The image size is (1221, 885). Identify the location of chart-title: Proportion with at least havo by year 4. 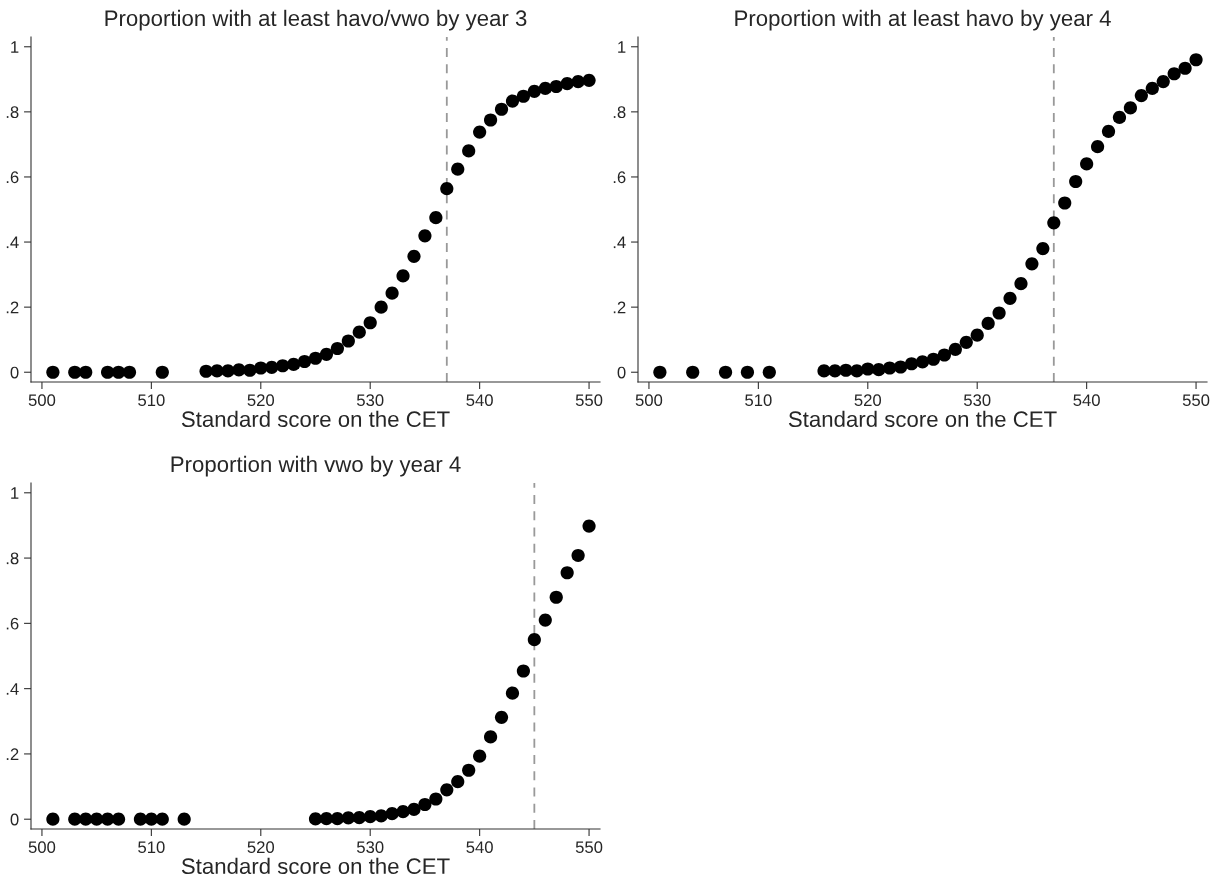
(923, 20).